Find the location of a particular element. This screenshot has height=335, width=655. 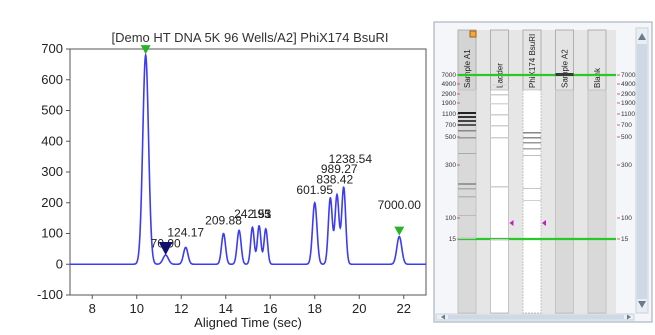

gel-arrow-icon is located at coordinates (511, 223).